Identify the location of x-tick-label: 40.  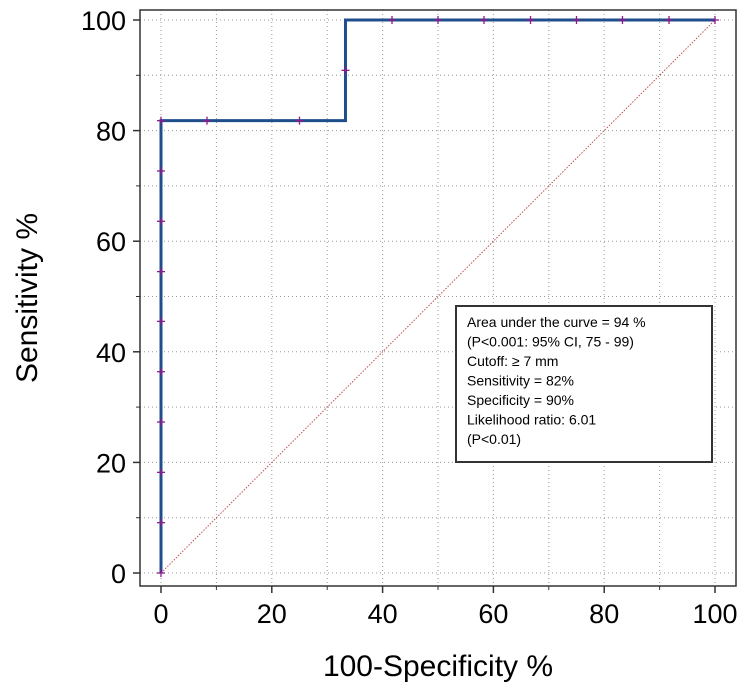
(383, 614).